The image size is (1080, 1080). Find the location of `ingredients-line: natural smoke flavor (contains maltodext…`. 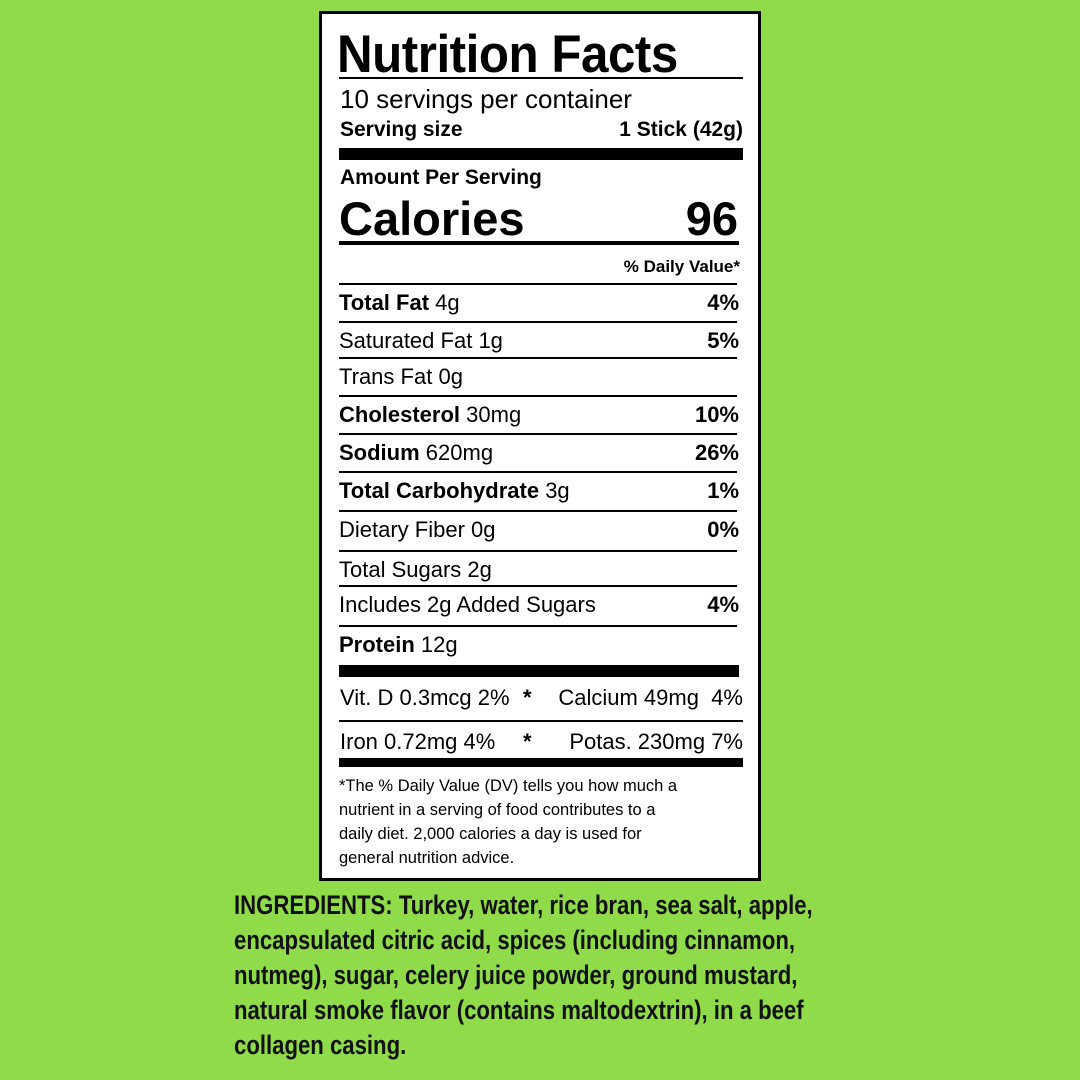

ingredients-line: natural smoke flavor (contains maltodext… is located at coordinates (519, 1010).